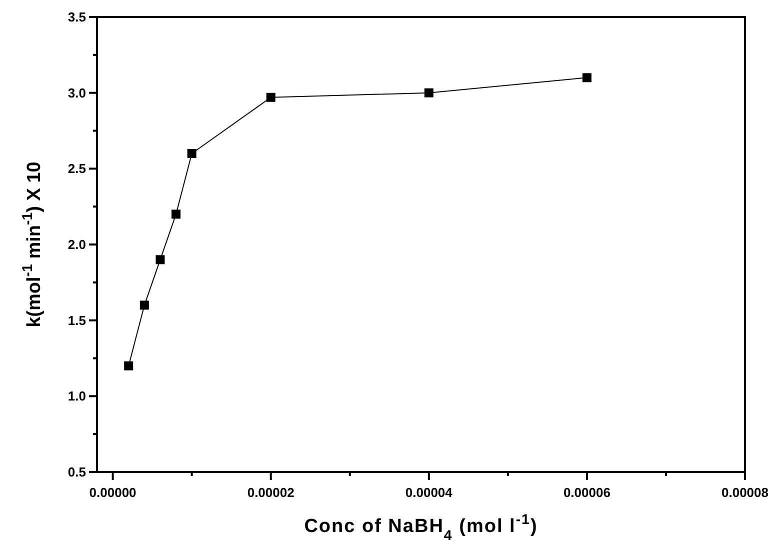  What do you see at coordinates (421, 528) in the screenshot?
I see `x-axis-title: Conc of NaBH$_{4}$ (mol l$^{-1}$)` at bounding box center [421, 528].